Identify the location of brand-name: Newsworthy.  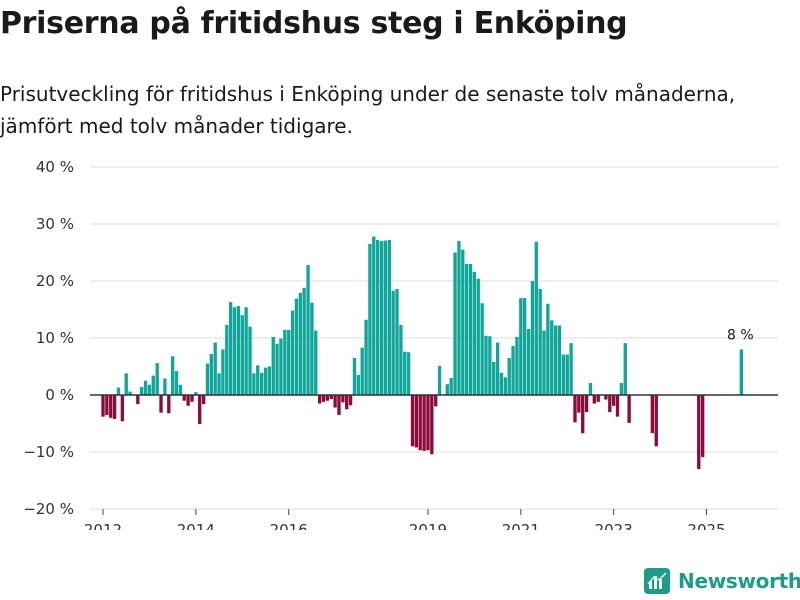
(739, 581).